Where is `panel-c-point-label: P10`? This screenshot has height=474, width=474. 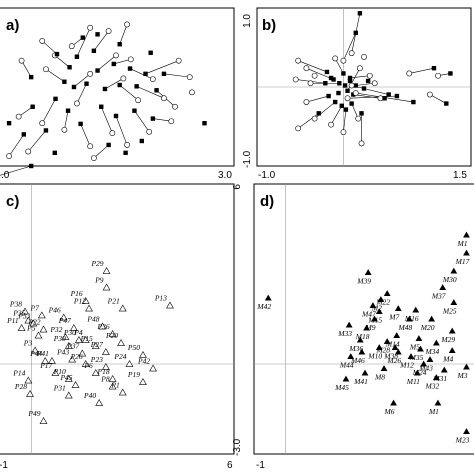
panel-c-point-label: P10 is located at coordinates (59, 371).